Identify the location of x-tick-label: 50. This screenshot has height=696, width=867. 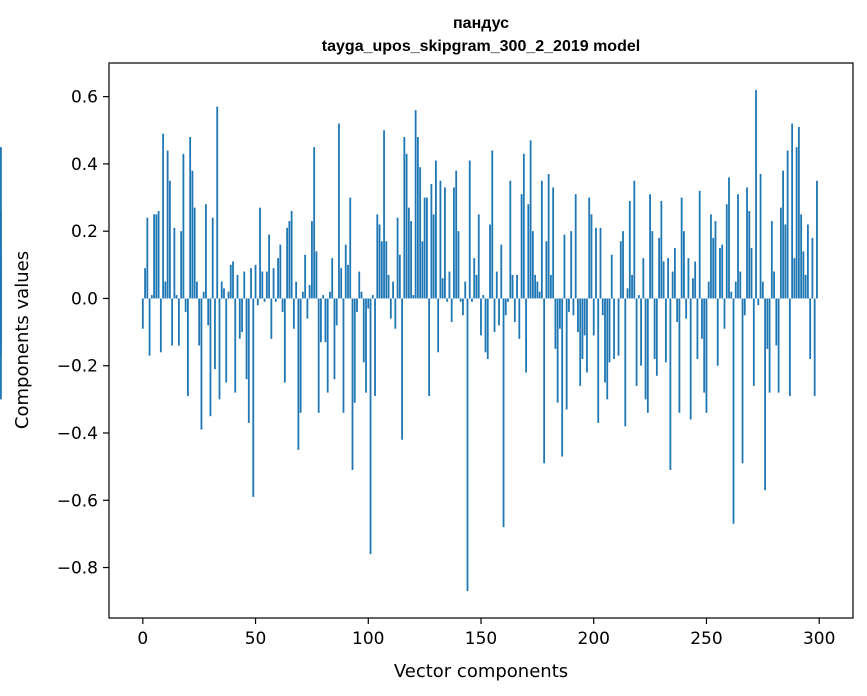
(256, 639).